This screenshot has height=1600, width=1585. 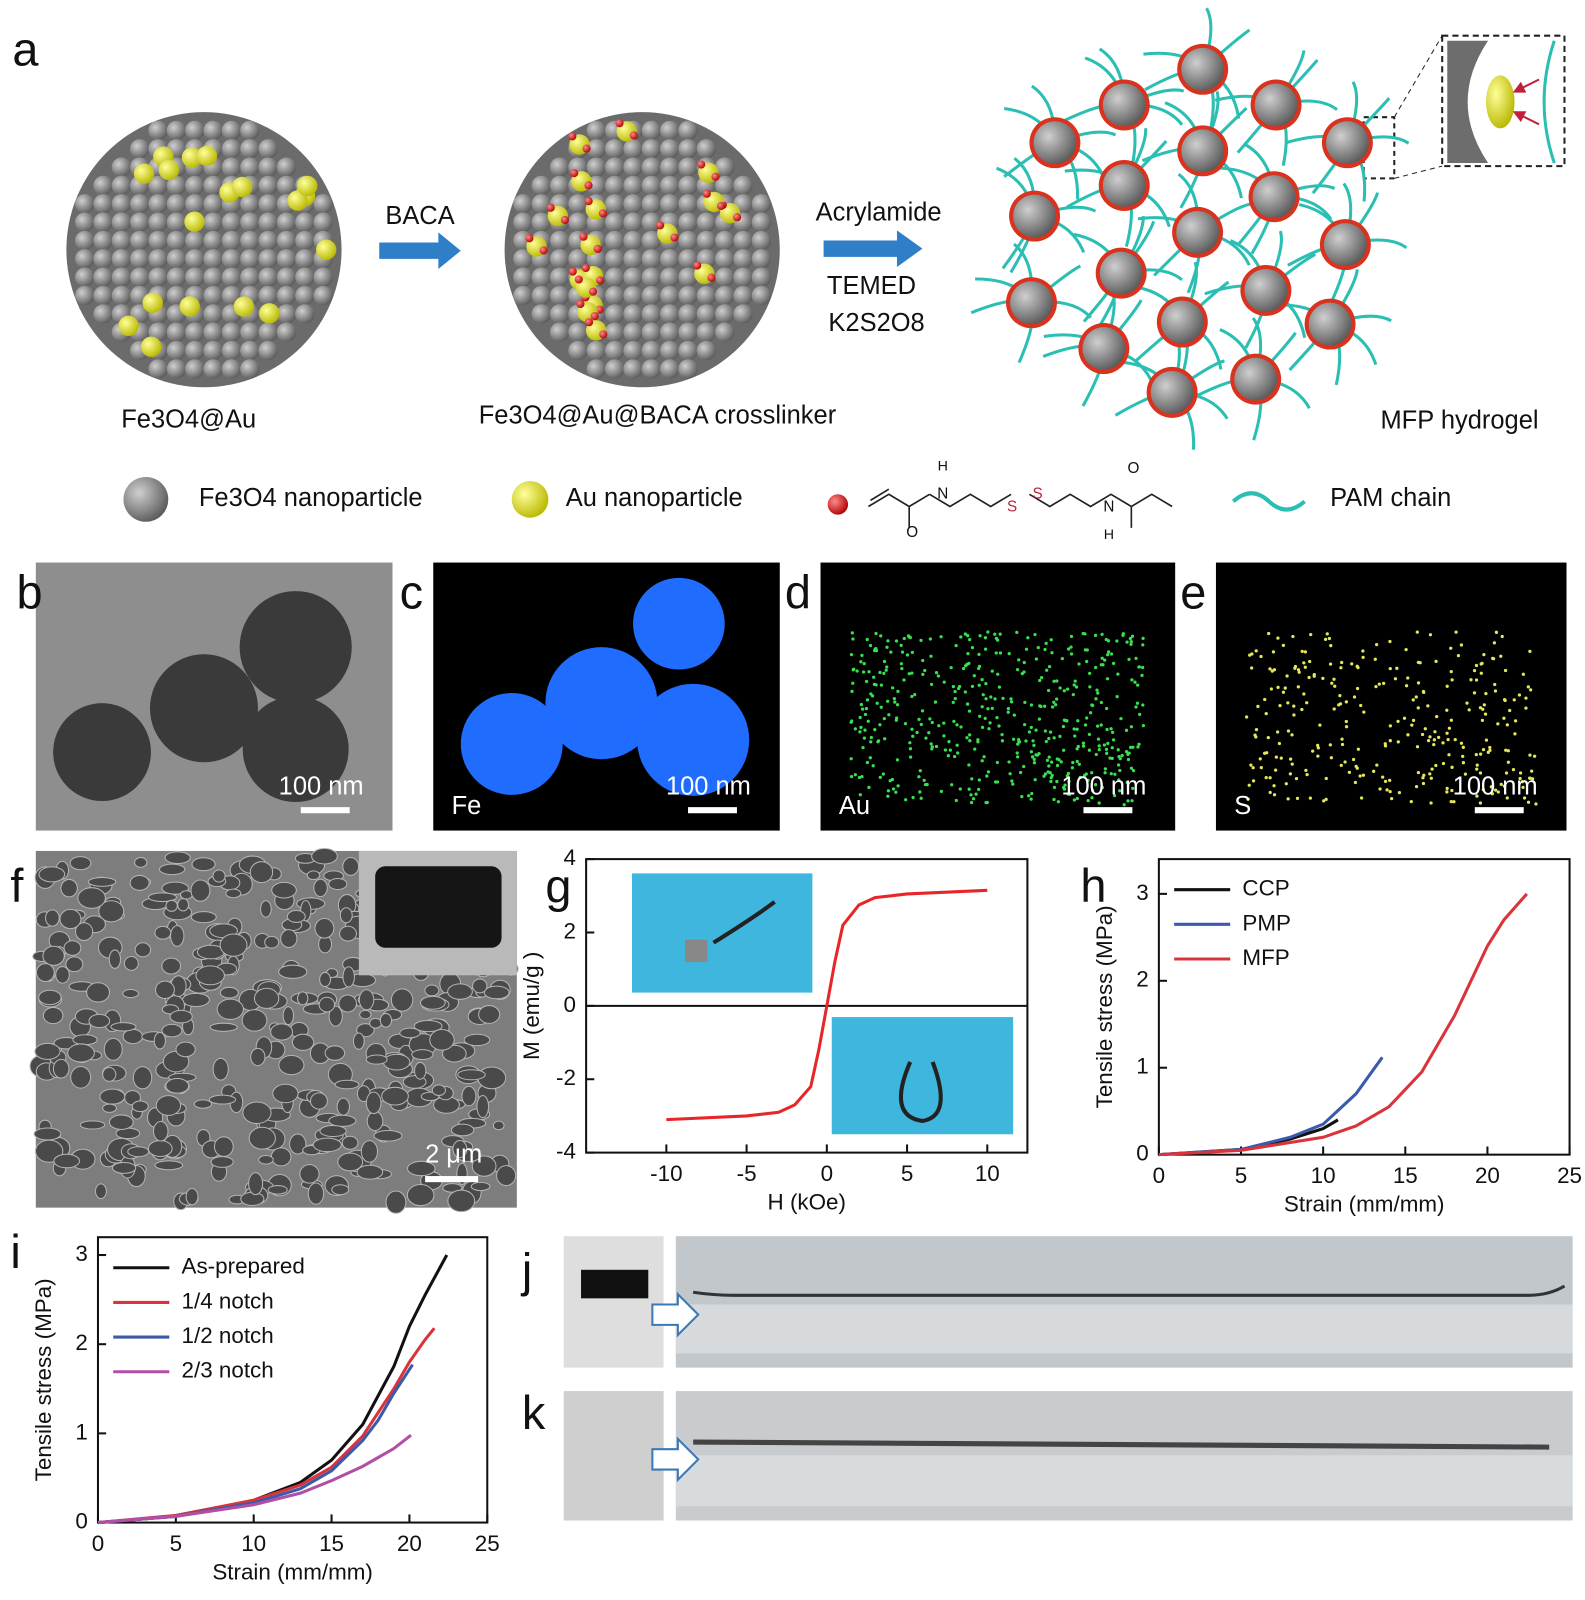 I want to click on legend-text: MFP, so click(x=1265, y=957).